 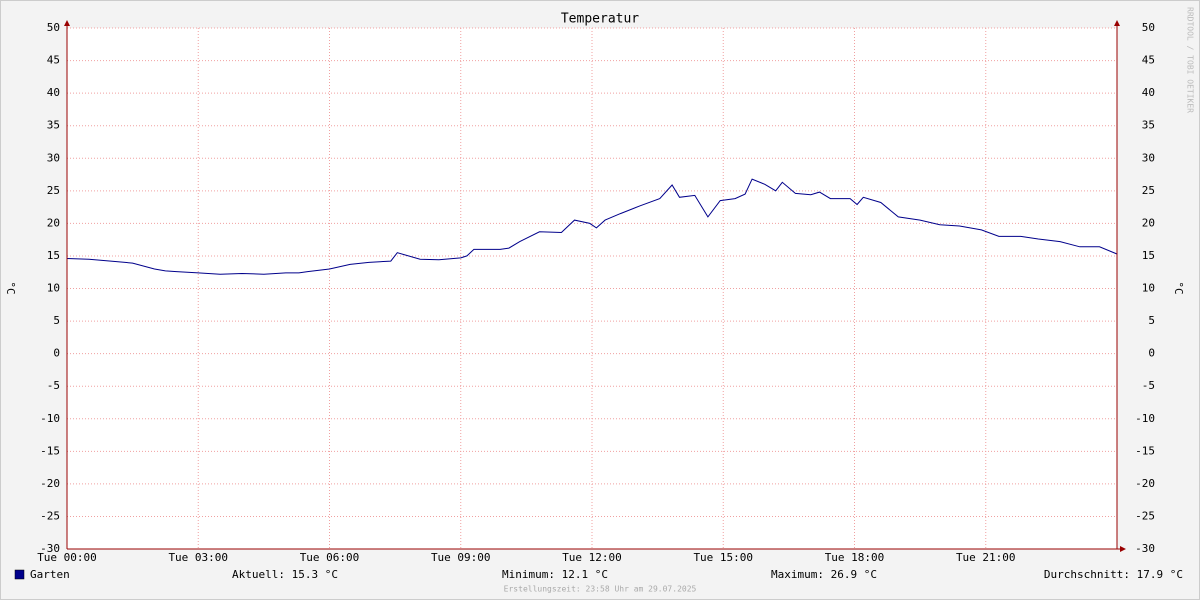 What do you see at coordinates (1148, 125) in the screenshot?
I see `y2-tick-label: 35` at bounding box center [1148, 125].